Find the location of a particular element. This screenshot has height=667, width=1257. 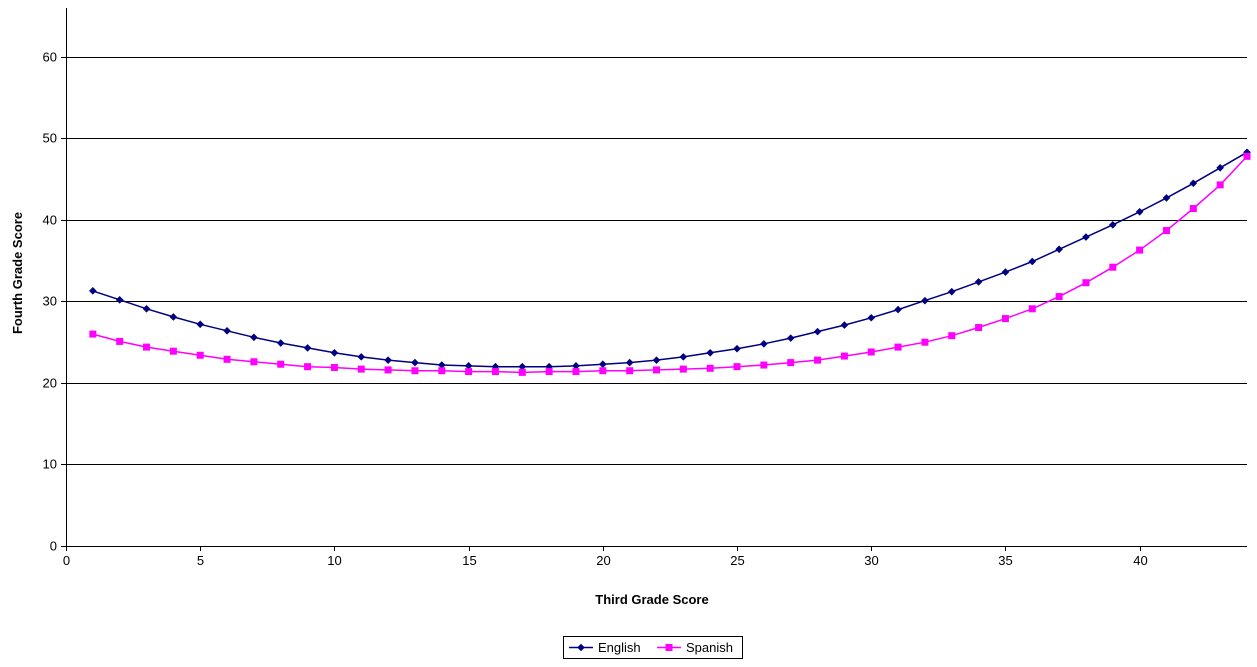

y-tick-label: 60 is located at coordinates (50, 57).